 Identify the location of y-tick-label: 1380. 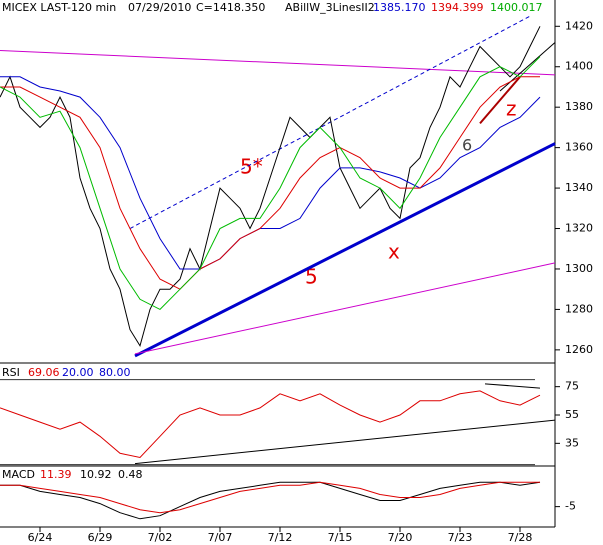
(579, 106).